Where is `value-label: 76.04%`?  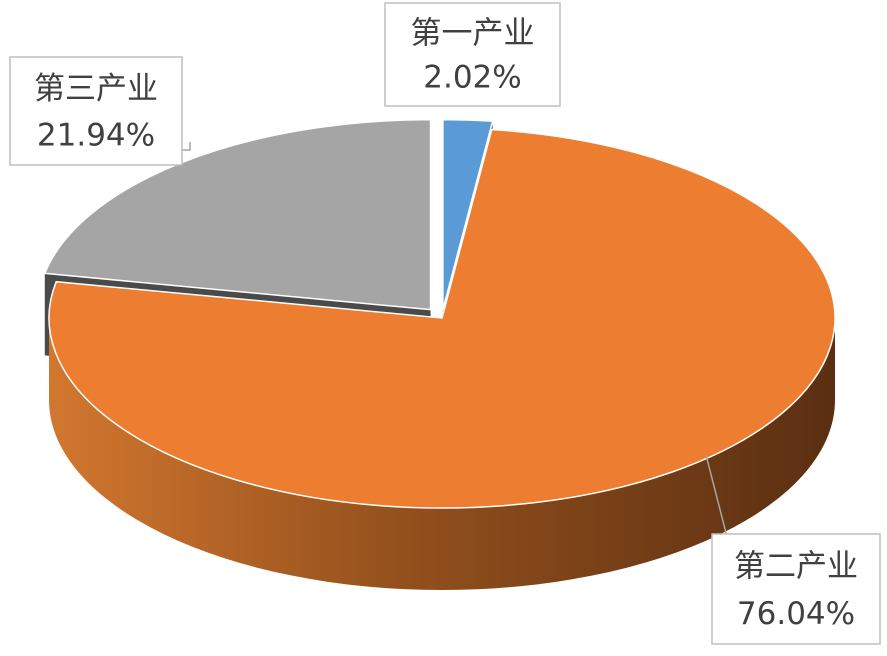
value-label: 76.04% is located at coordinates (796, 614).